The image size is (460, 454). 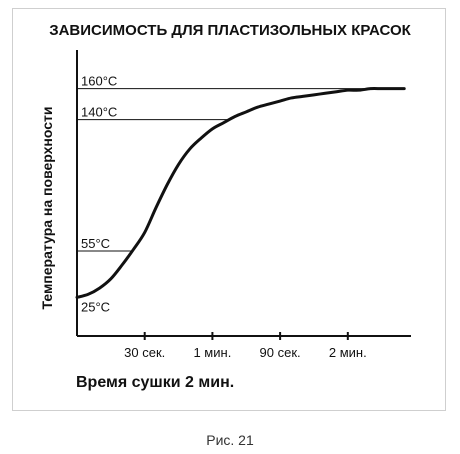 What do you see at coordinates (47, 208) in the screenshot?
I see `y-axis-label: Температура на поверхности` at bounding box center [47, 208].